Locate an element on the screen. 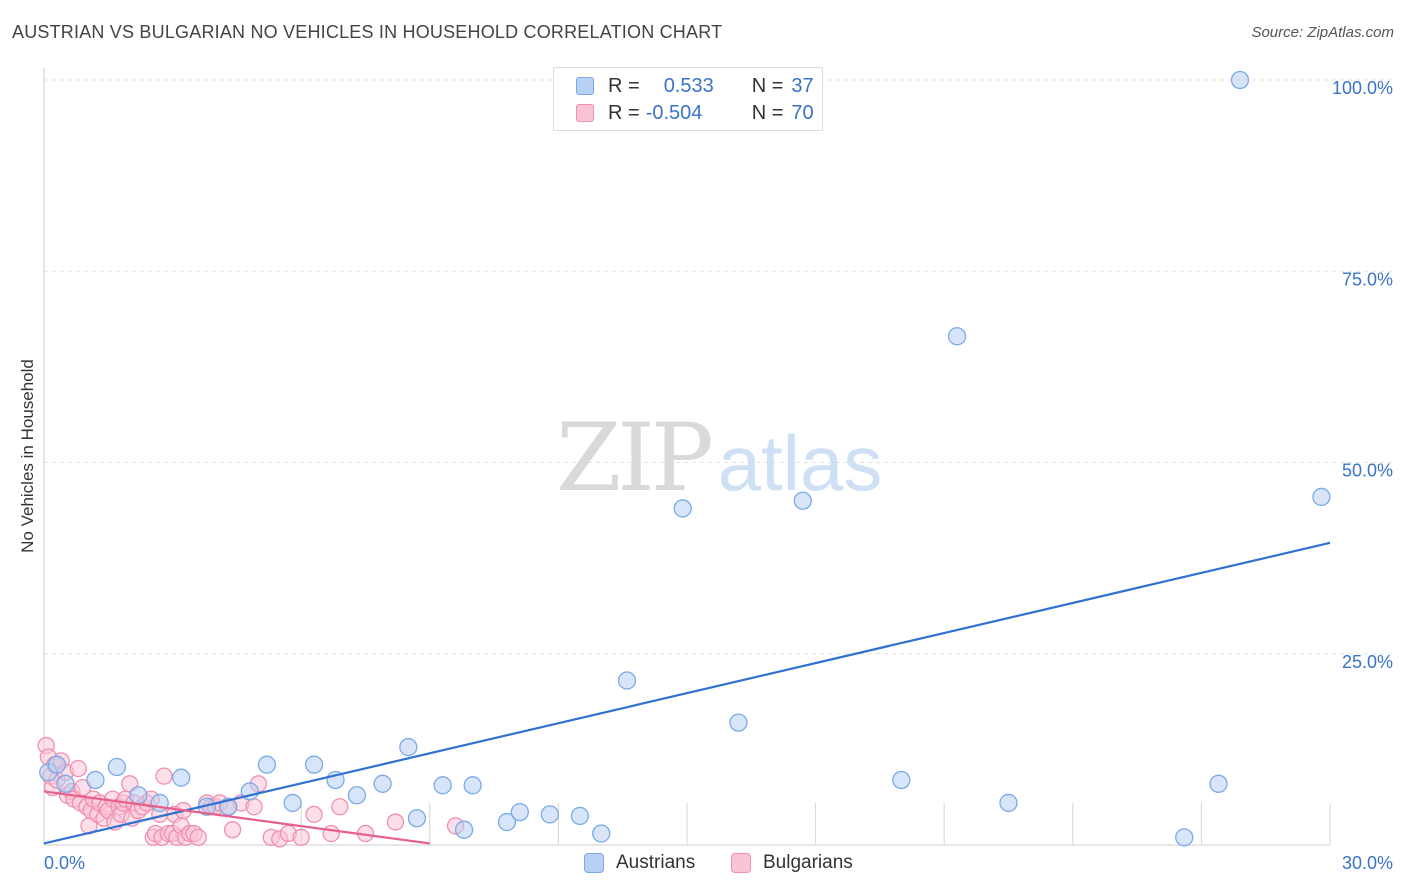 The width and height of the screenshot is (1406, 892). series-legend: Austrians Bulgarians is located at coordinates (703, 865).